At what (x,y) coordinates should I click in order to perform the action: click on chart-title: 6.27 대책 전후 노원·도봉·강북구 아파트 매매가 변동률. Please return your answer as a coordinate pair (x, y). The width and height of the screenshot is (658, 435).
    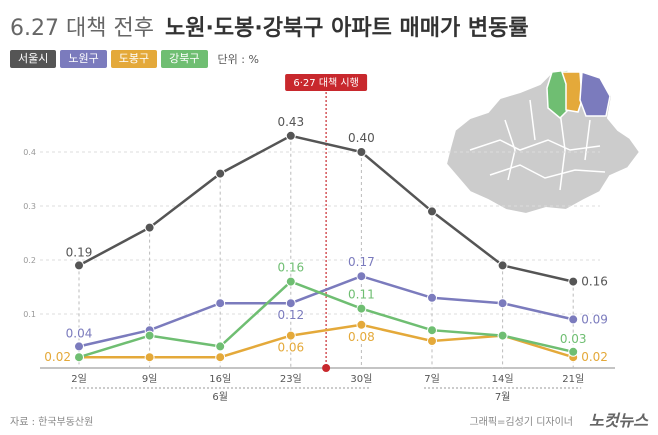
    Looking at the image, I should click on (269, 26).